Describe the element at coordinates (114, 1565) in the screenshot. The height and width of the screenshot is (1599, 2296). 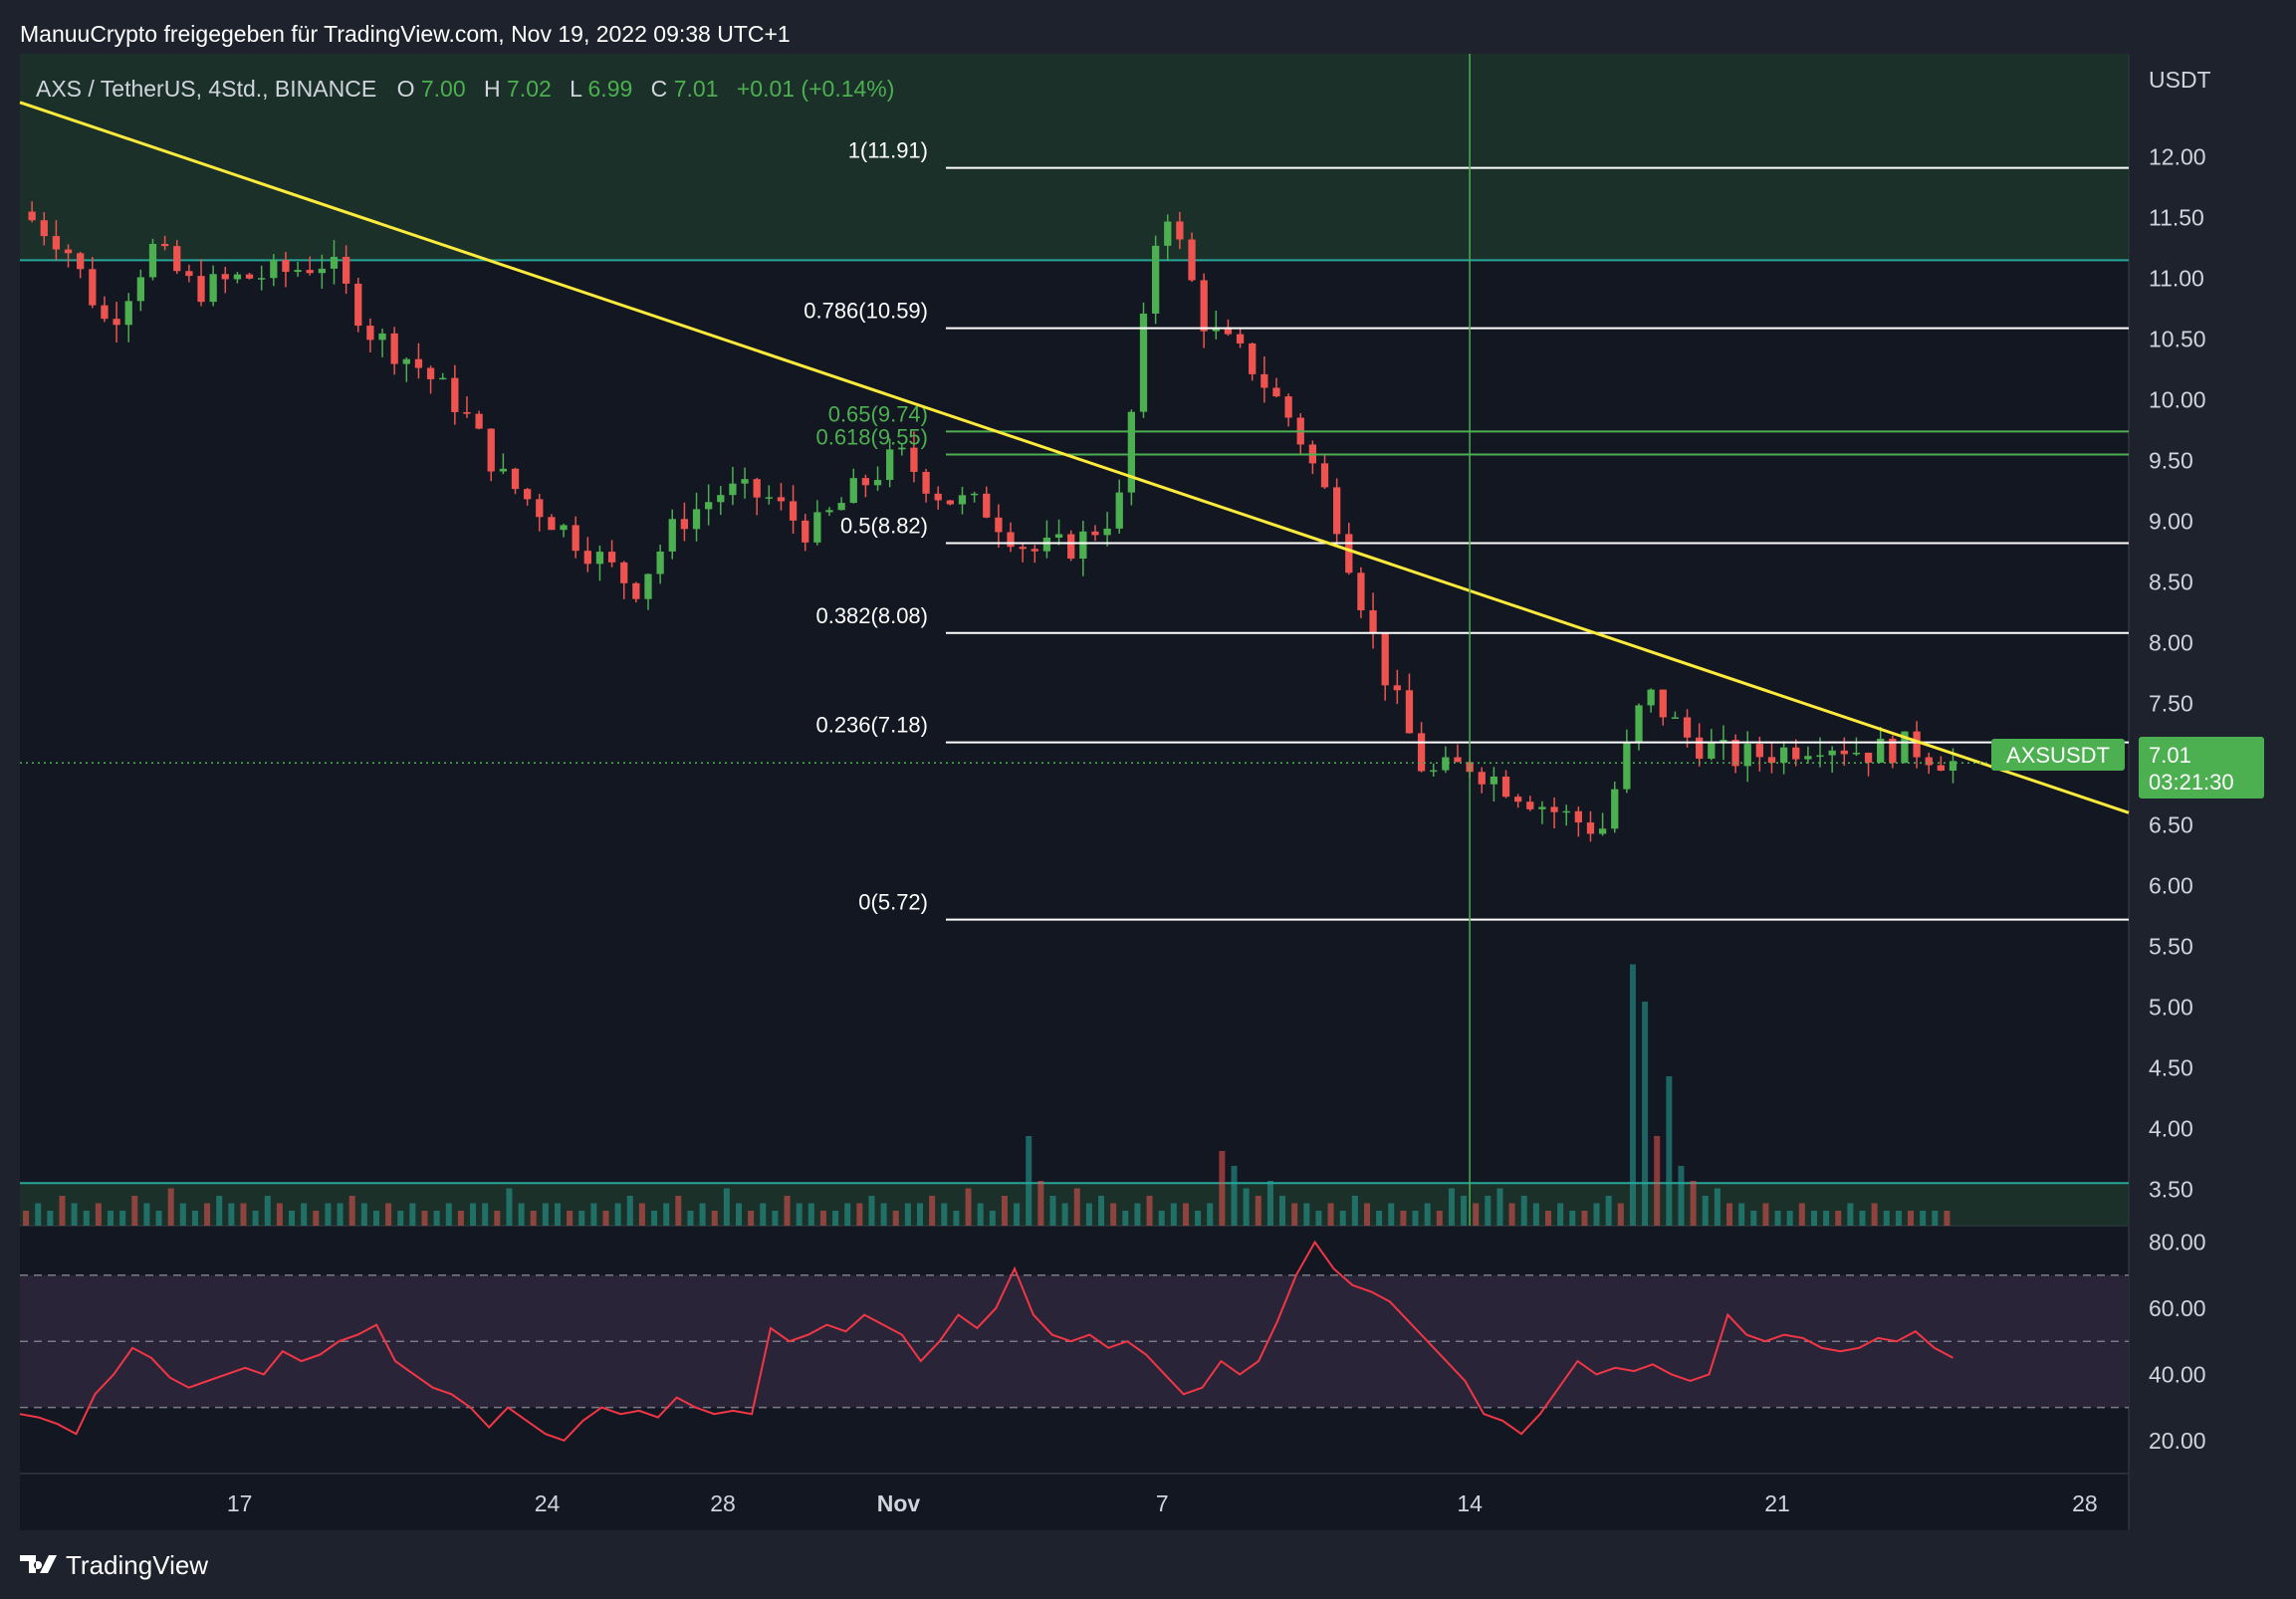
I see `tradingview-logo: TradingView` at that location.